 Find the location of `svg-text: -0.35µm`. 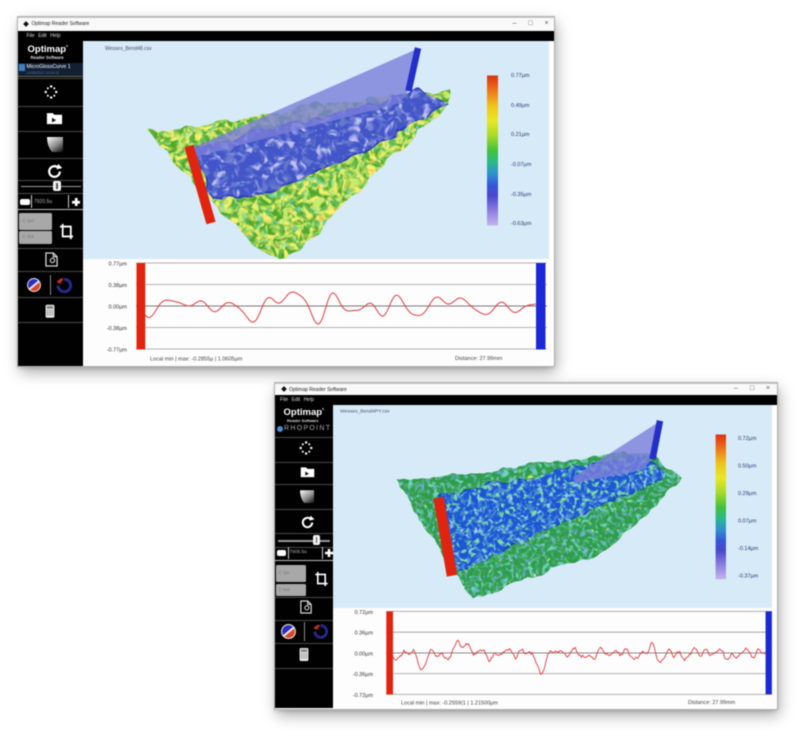

svg-text: -0.35µm is located at coordinates (521, 195).